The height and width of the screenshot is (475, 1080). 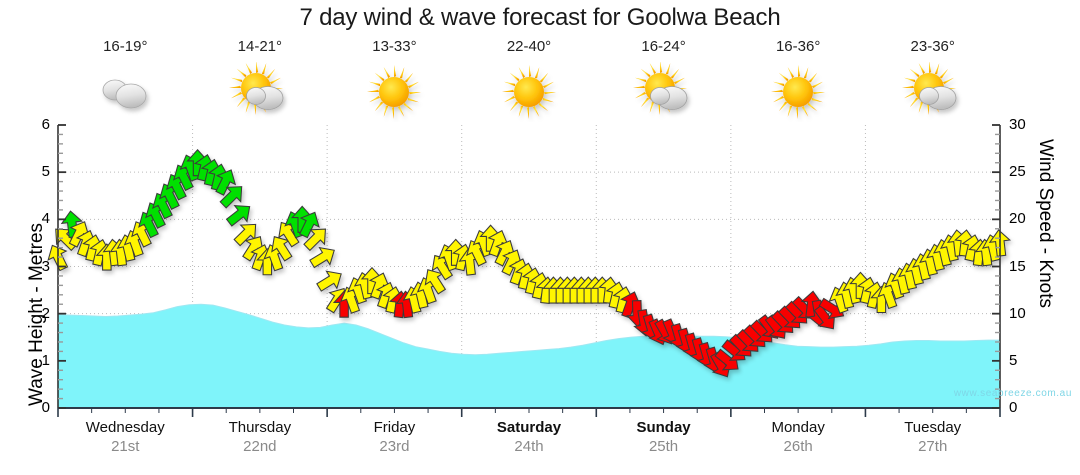 I want to click on right-tick-5: 5, so click(x=1013, y=360).